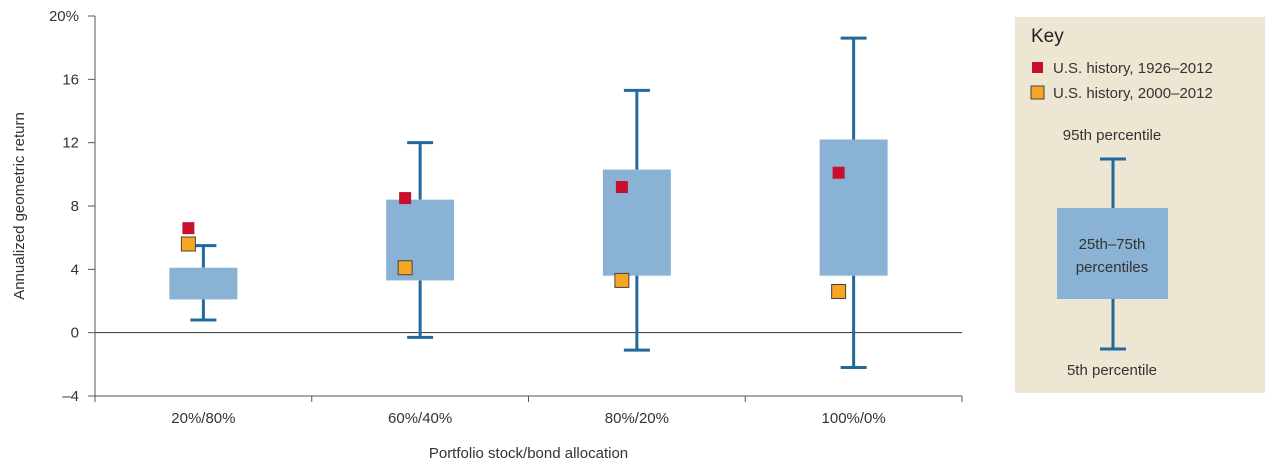  Describe the element at coordinates (637, 418) in the screenshot. I see `x-tick-label: 80%/20%` at that location.